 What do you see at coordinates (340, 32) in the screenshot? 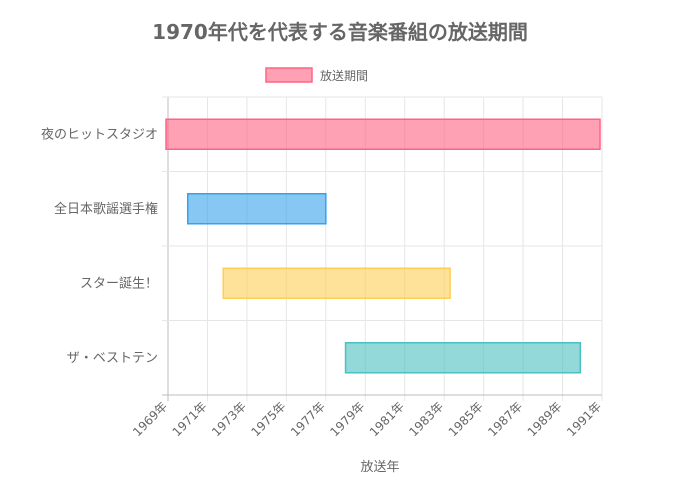
I see `chart-title: 1970年代を代表する音楽番組の放送期間` at bounding box center [340, 32].